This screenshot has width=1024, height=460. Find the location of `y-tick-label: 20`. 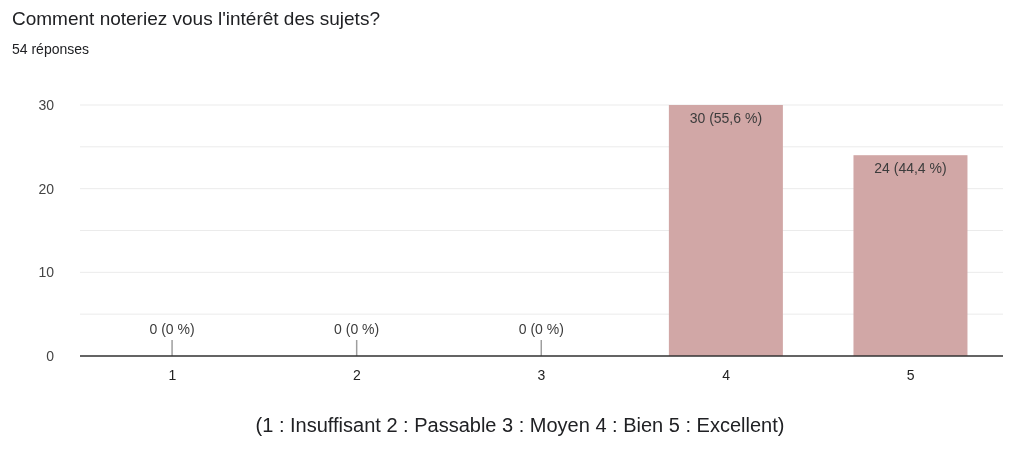

y-tick-label: 20 is located at coordinates (46, 188).